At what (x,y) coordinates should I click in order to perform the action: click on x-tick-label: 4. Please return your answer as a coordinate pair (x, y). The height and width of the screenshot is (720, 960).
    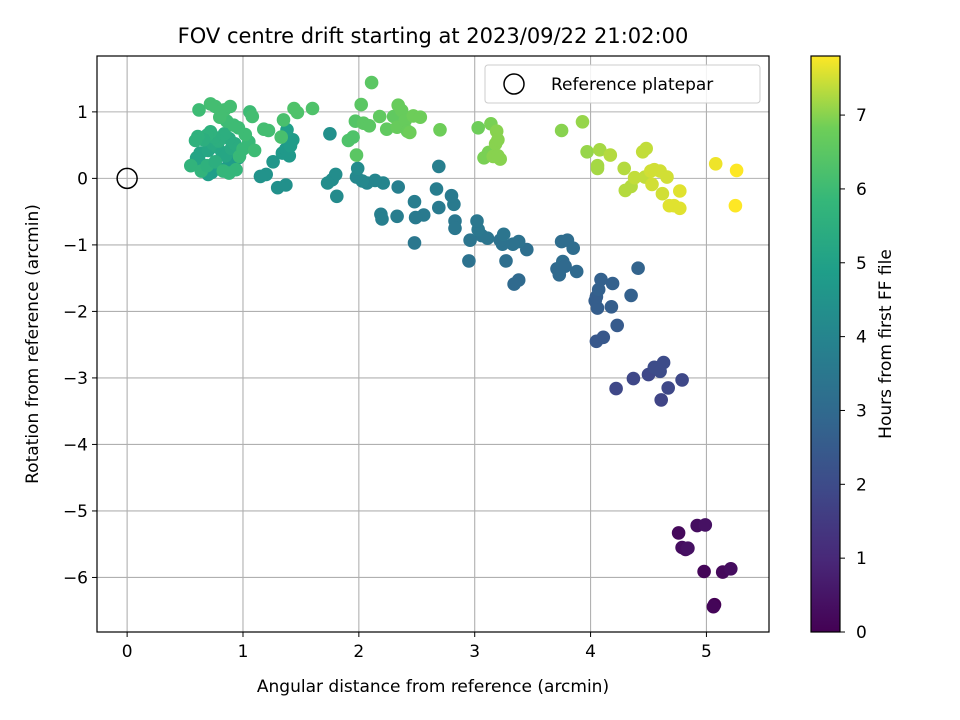
    Looking at the image, I should click on (590, 652).